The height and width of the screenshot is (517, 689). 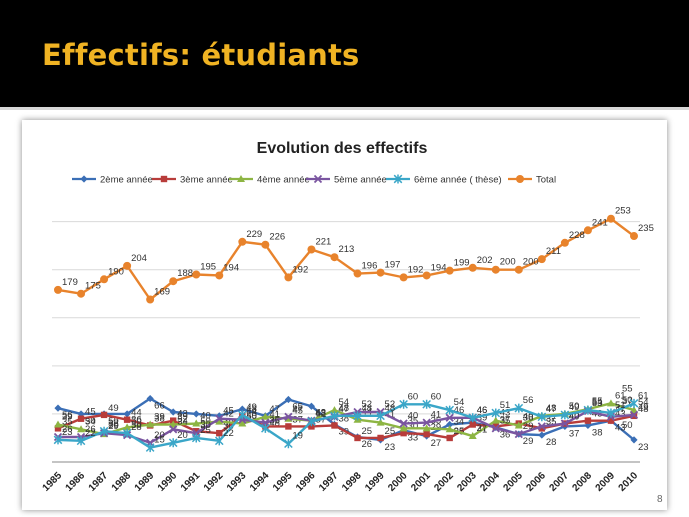 What do you see at coordinates (228, 433) in the screenshot?
I see `data-label: 22` at bounding box center [228, 433].